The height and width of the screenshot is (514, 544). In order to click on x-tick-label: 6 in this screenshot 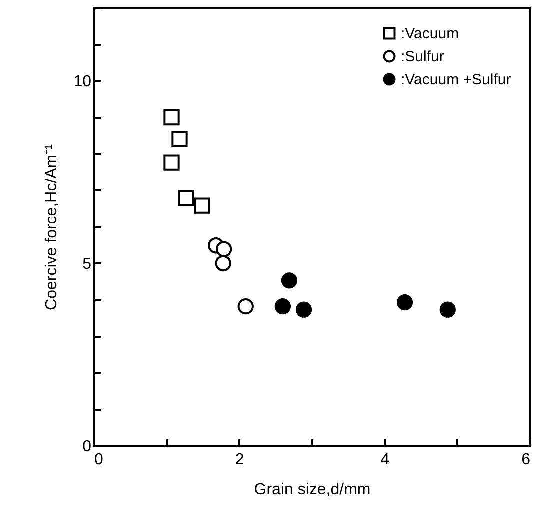, I will do `click(526, 460)`.